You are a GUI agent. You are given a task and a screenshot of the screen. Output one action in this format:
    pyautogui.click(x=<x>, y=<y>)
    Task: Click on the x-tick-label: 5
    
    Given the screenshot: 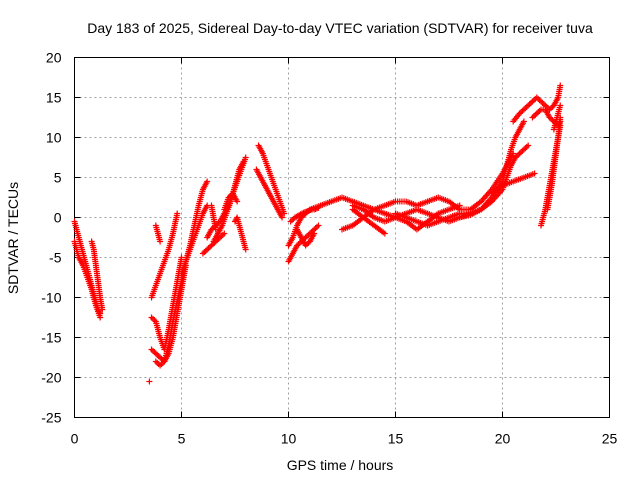 What is the action you would take?
    pyautogui.click(x=182, y=439)
    